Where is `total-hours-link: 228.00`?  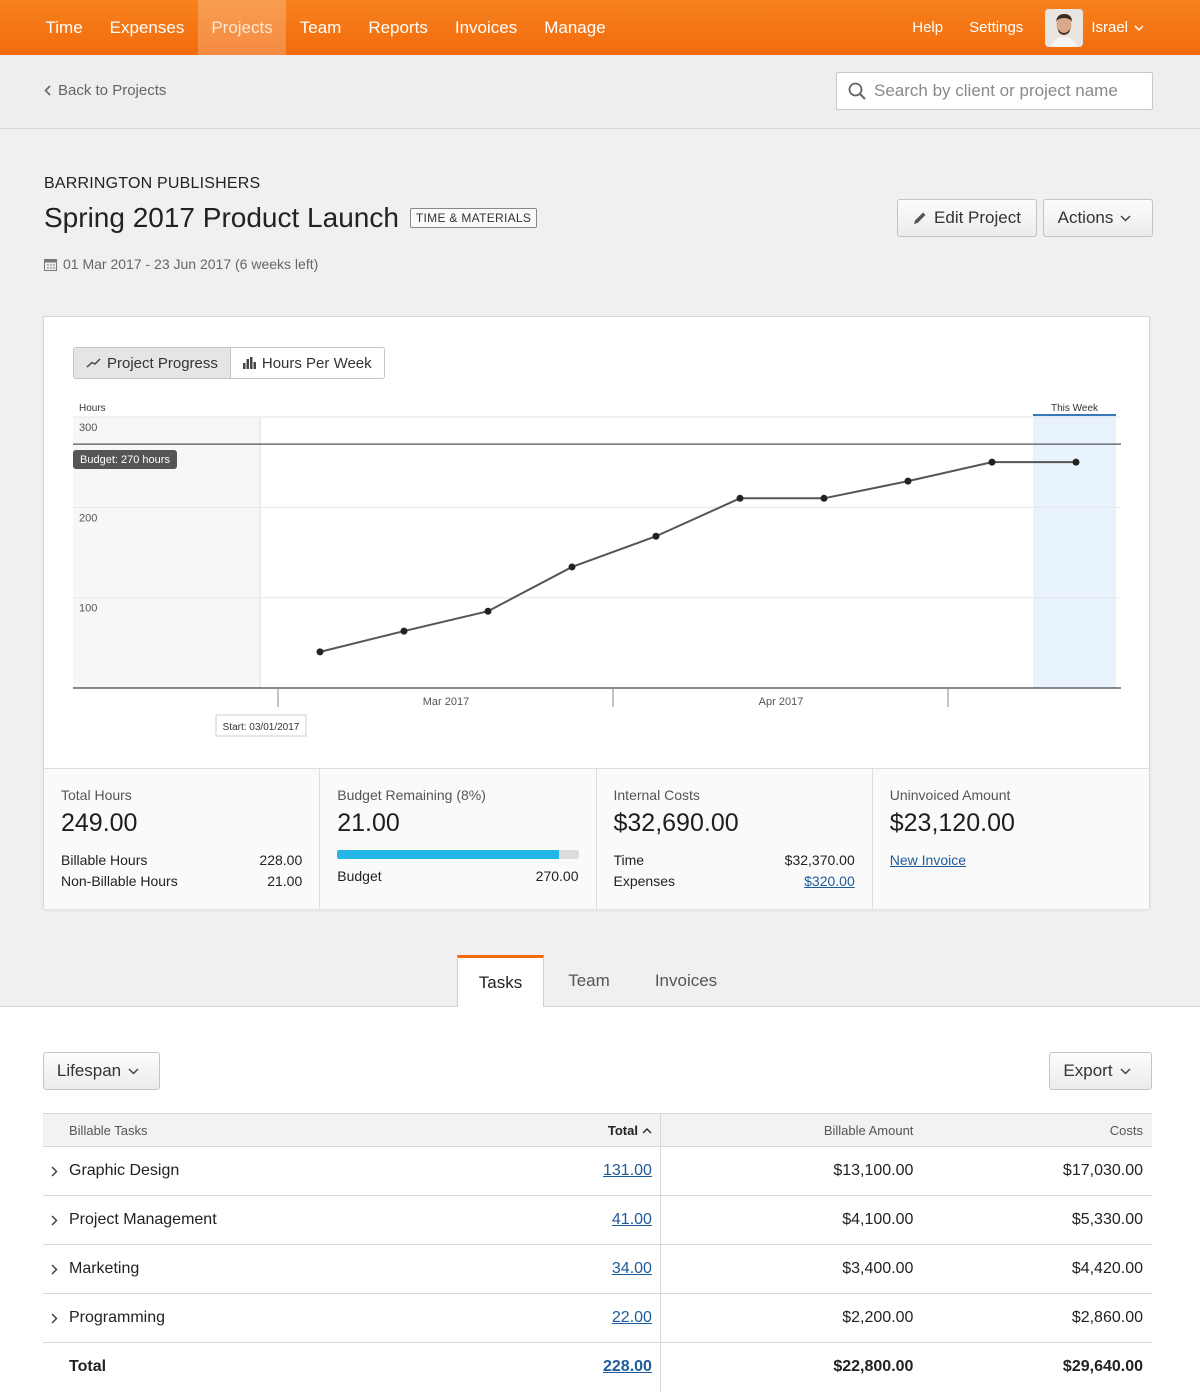
total-hours-link: 228.00 is located at coordinates (627, 1367).